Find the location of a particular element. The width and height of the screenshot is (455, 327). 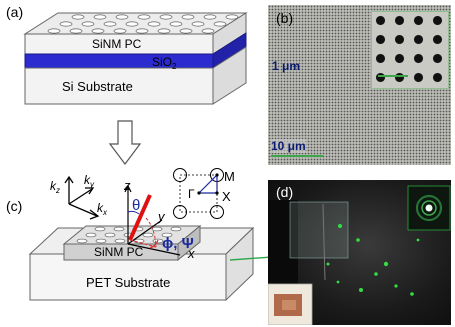

diffraction-spots is located at coordinates (373, 260).